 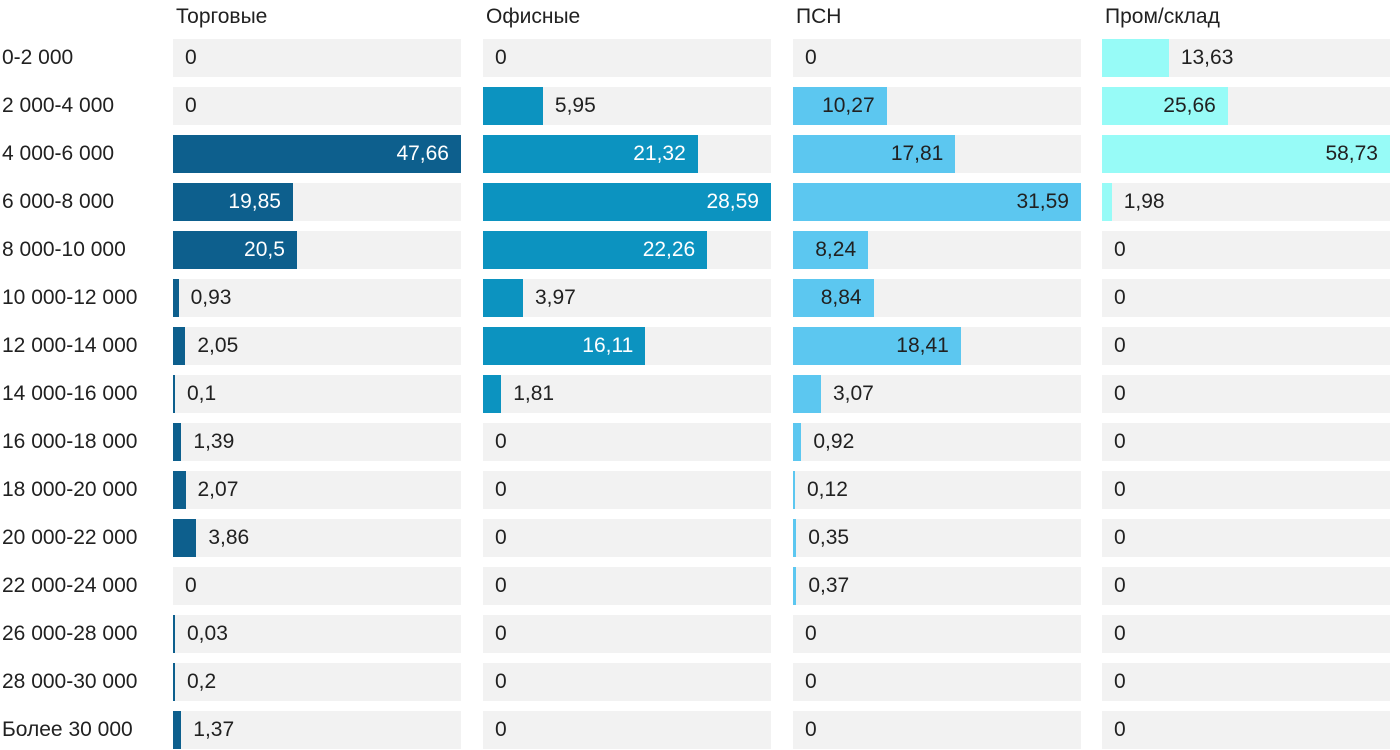 What do you see at coordinates (202, 681) in the screenshot?
I see `bar-value-label: 0,2` at bounding box center [202, 681].